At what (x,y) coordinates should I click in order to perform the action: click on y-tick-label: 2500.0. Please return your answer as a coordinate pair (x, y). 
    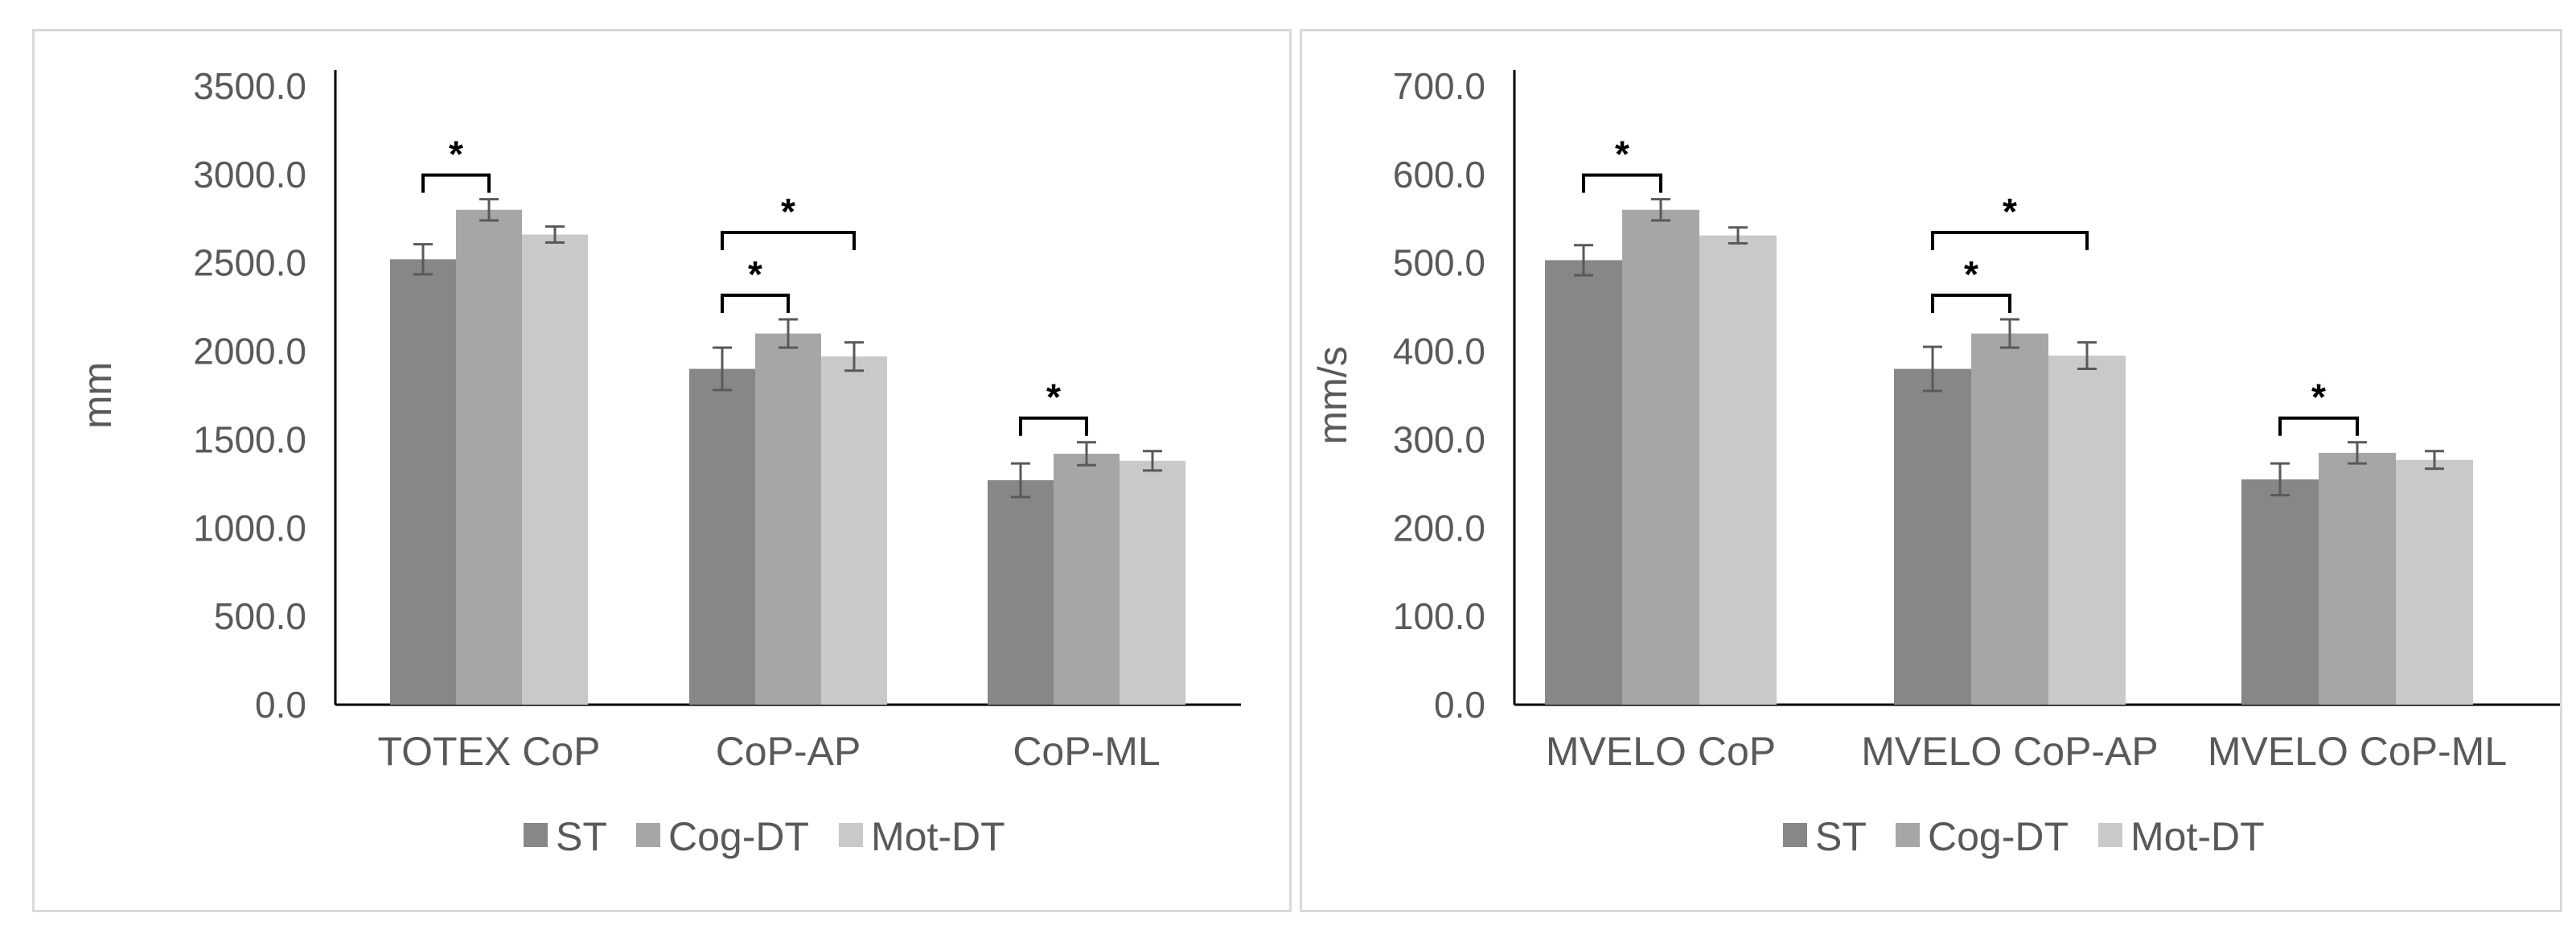
    Looking at the image, I should click on (249, 263).